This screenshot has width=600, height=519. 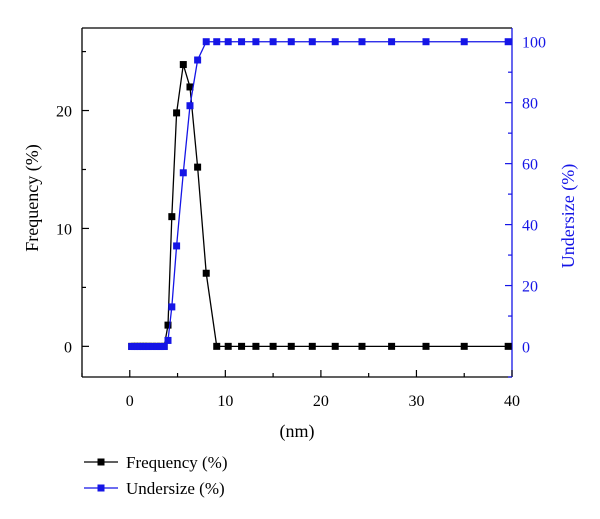 What do you see at coordinates (32, 197) in the screenshot?
I see `y-axis-left-title: Frequency (%)` at bounding box center [32, 197].